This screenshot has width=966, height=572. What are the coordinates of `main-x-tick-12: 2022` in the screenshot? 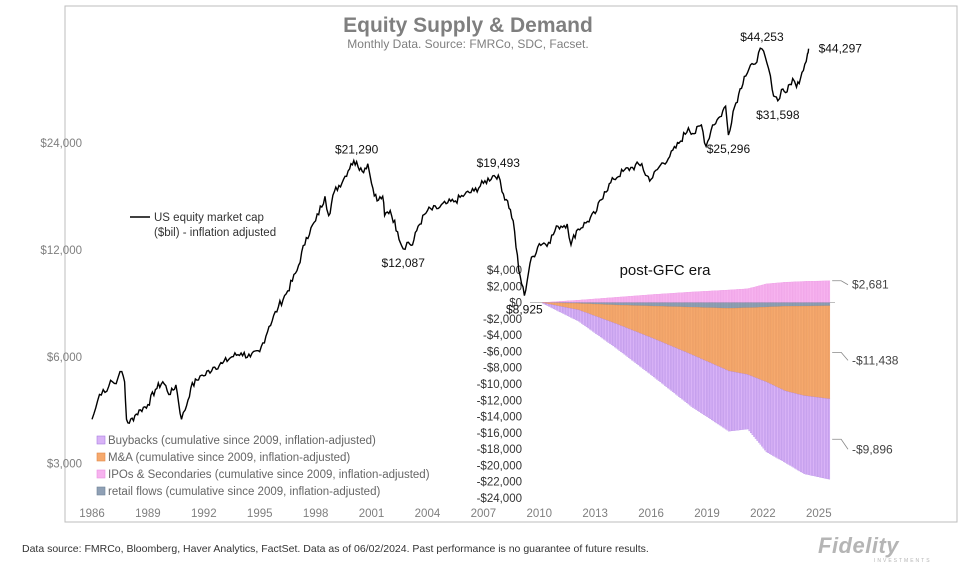 It's located at (763, 514).